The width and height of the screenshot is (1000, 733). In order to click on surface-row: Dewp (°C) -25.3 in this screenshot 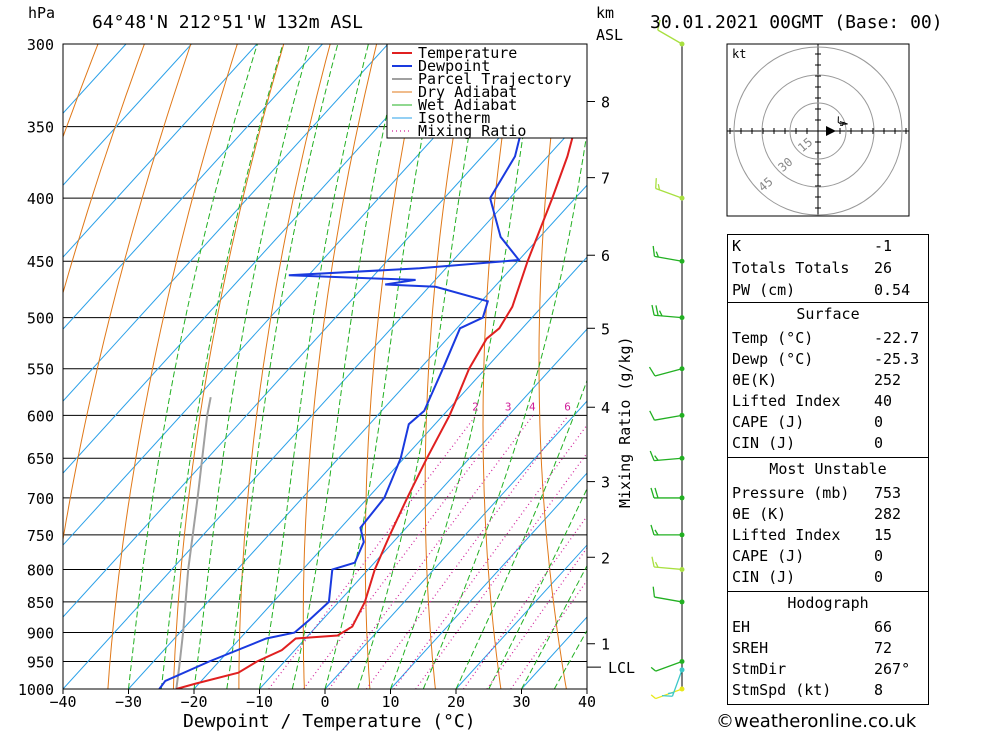, I will do `click(828, 358)`.